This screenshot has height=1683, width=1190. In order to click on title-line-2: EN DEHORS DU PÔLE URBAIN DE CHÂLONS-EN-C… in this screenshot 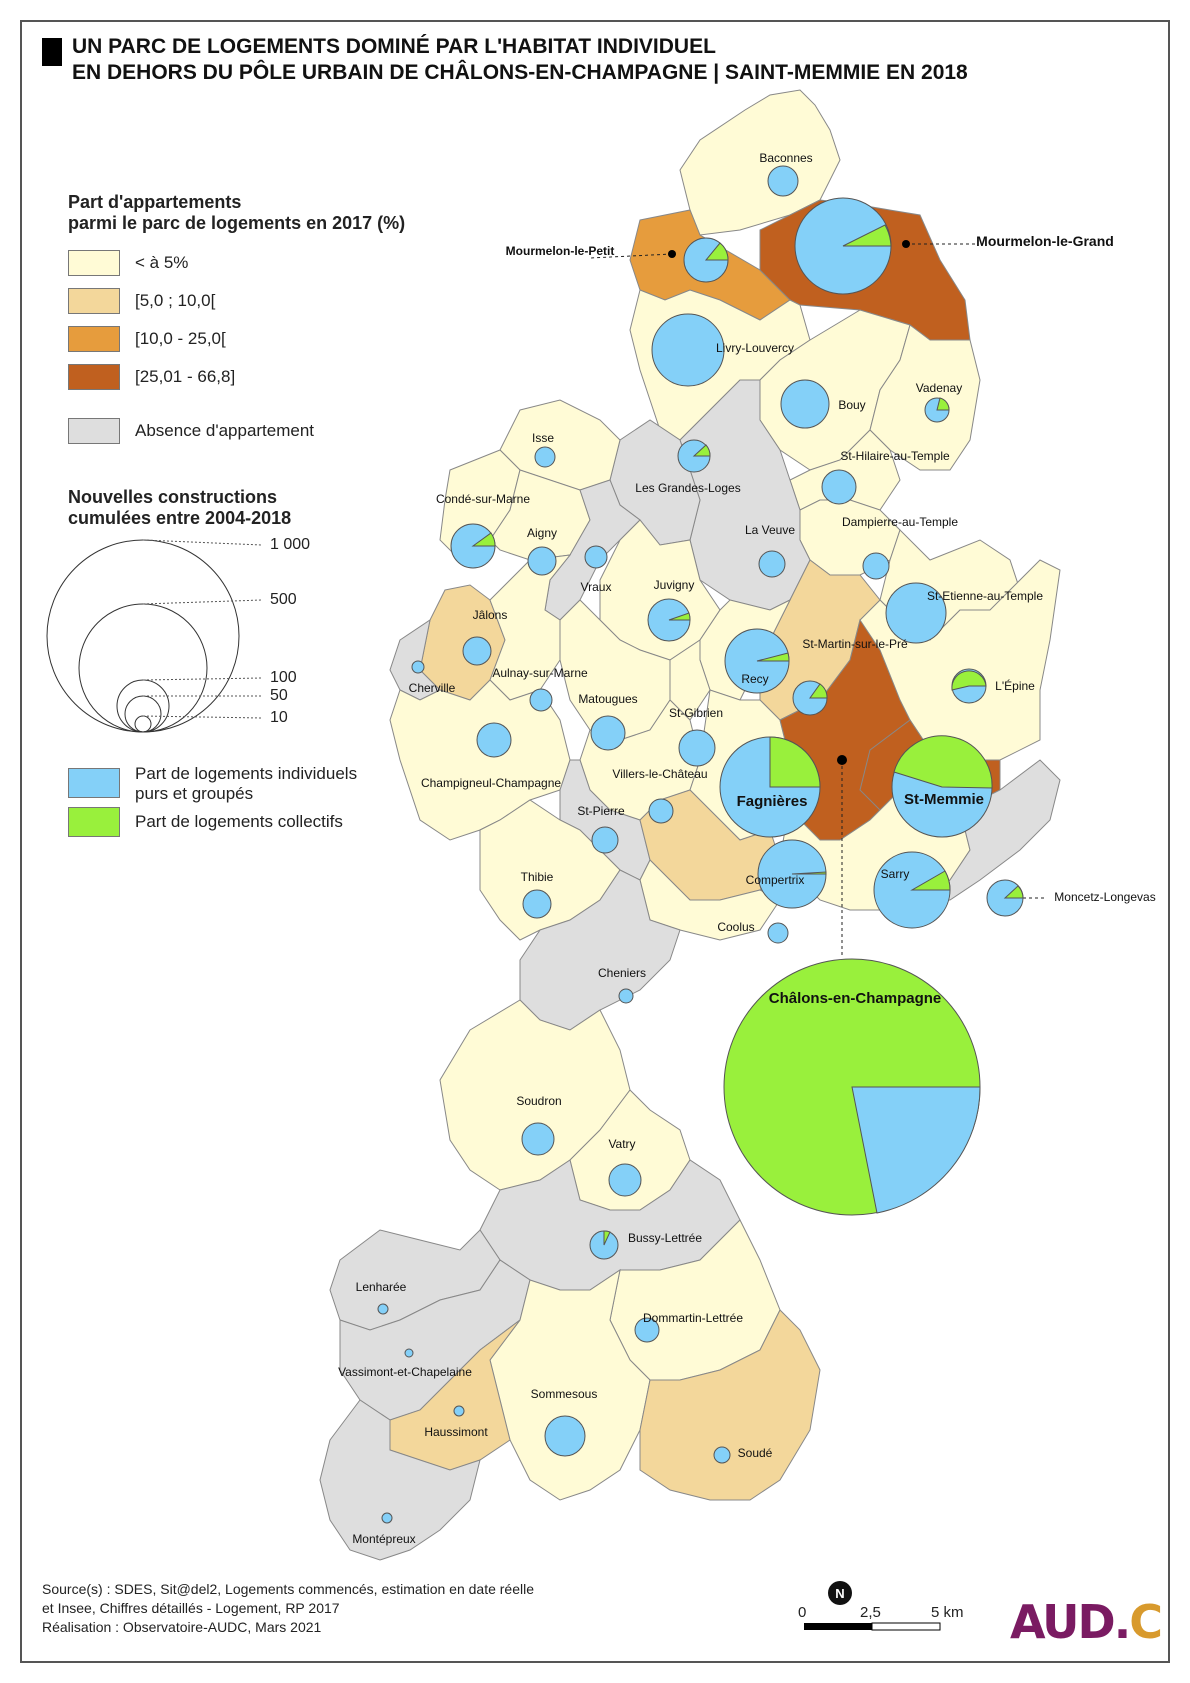, I will do `click(520, 72)`.